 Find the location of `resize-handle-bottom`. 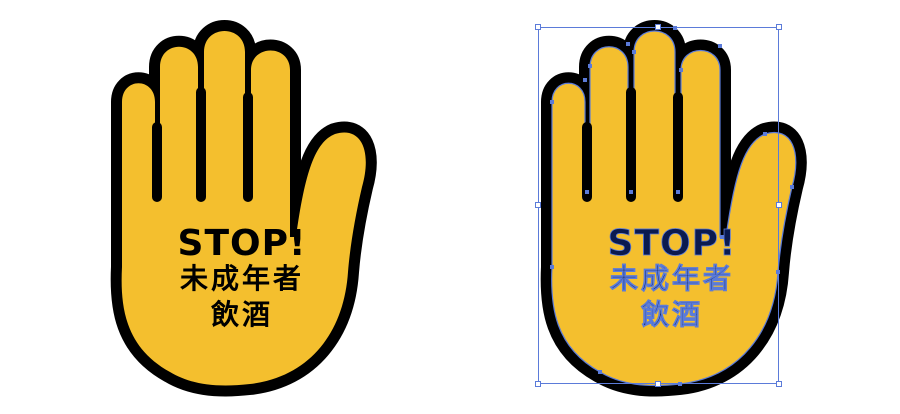

resize-handle-bottom is located at coordinates (658, 384).